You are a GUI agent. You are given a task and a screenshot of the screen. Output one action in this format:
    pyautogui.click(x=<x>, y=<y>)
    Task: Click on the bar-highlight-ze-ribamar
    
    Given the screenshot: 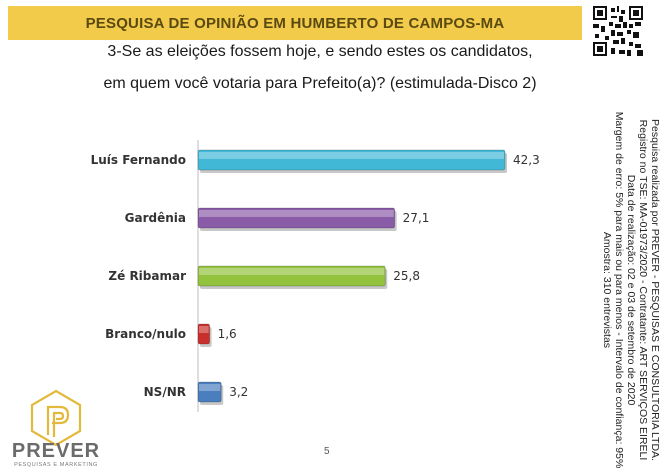 What is the action you would take?
    pyautogui.click(x=292, y=271)
    